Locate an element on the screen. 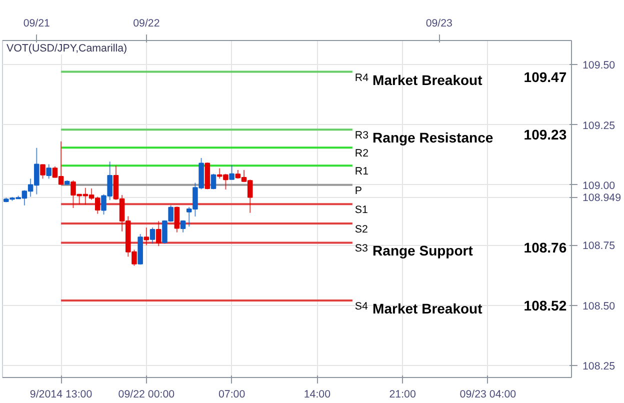 The image size is (624, 403). annotation: Range Resistance is located at coordinates (433, 138).